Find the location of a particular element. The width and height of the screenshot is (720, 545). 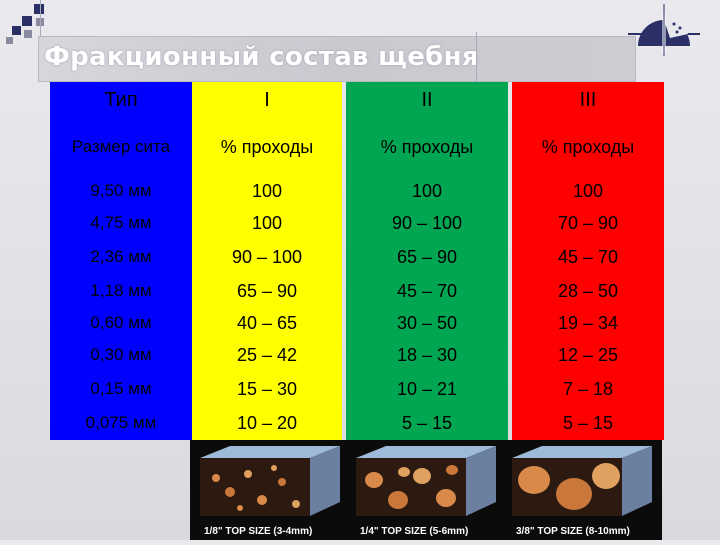

pass-type-II-cell: 90 – 100 is located at coordinates (427, 223).